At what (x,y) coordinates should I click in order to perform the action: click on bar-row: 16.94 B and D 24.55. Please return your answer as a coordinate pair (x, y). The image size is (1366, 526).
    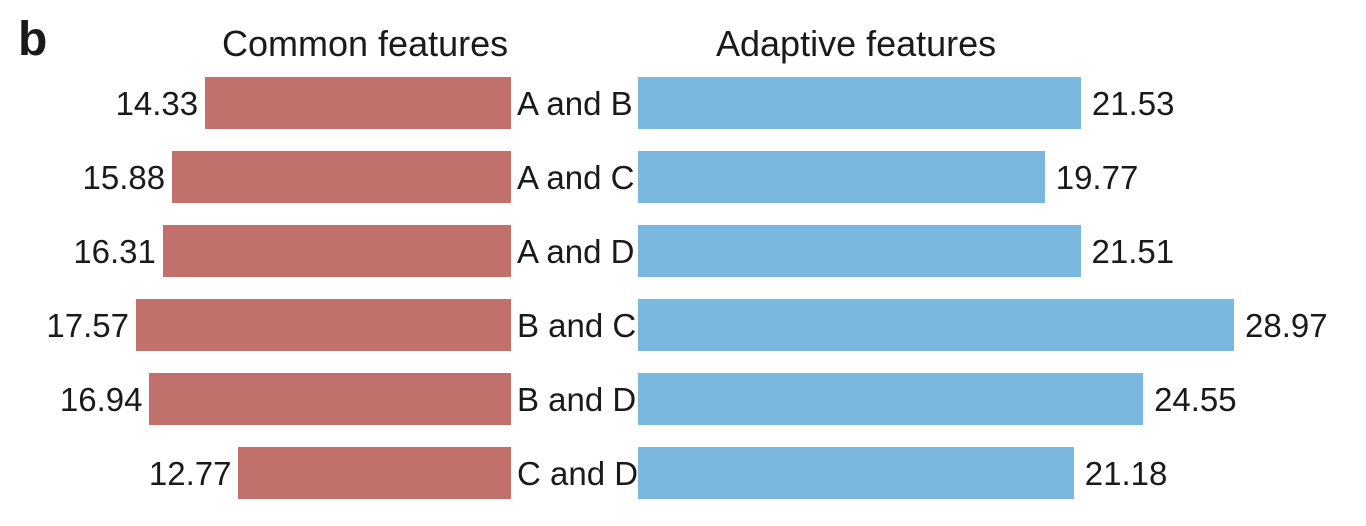
    Looking at the image, I should click on (683, 399).